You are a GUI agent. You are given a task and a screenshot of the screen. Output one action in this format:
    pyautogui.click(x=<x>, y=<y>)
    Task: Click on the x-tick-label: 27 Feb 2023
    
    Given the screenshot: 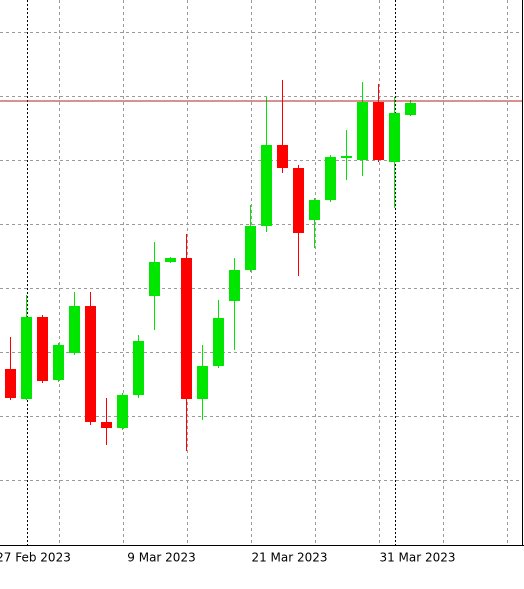 What is the action you would take?
    pyautogui.click(x=35, y=558)
    